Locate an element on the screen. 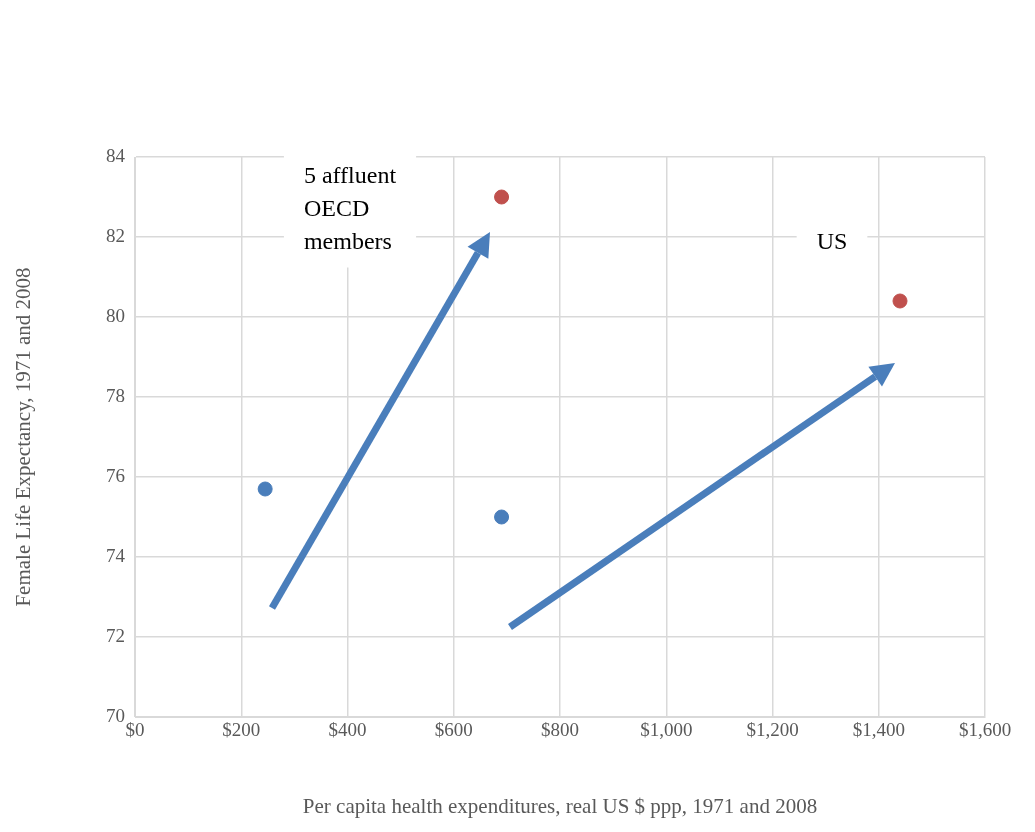  x-tick-label: $400 is located at coordinates (347, 730).